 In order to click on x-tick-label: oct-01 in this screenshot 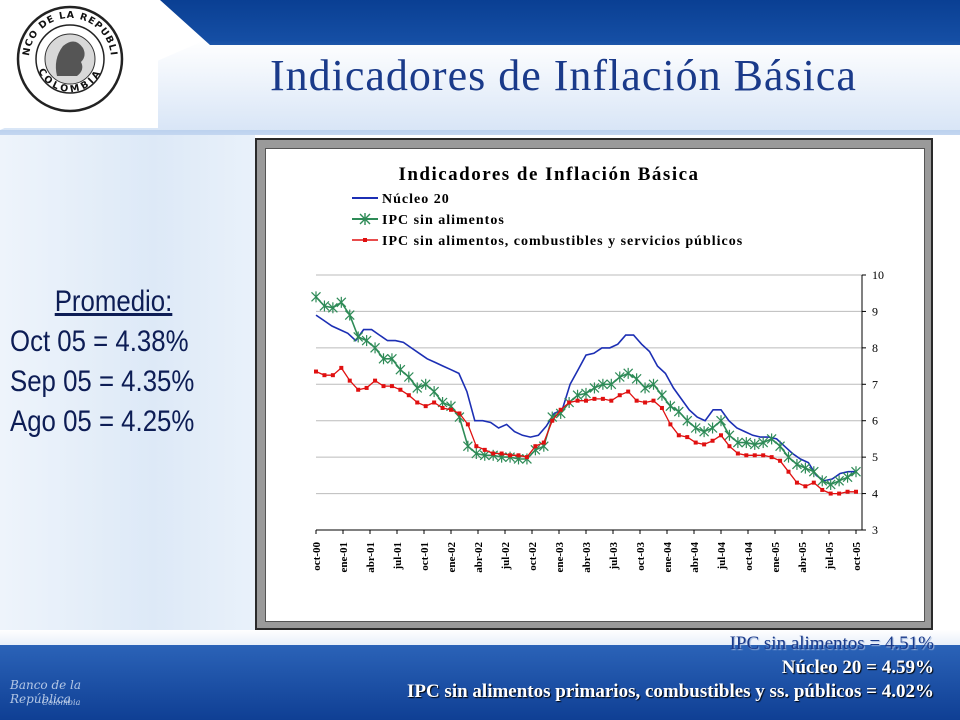, I will do `click(425, 556)`.